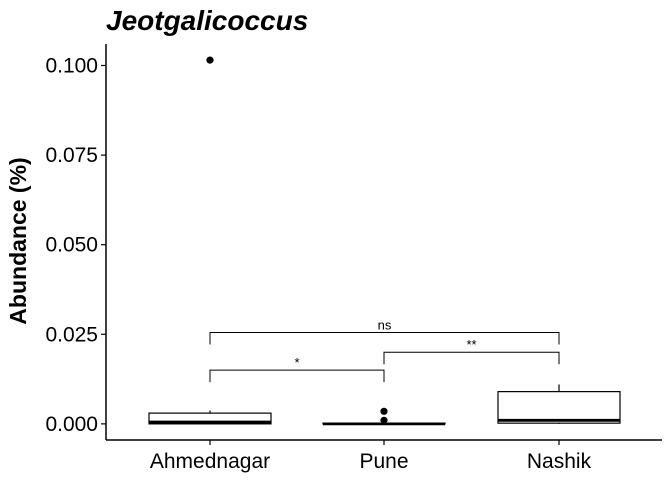  Describe the element at coordinates (71, 245) in the screenshot. I see `y-tick-label: 0.050` at that location.